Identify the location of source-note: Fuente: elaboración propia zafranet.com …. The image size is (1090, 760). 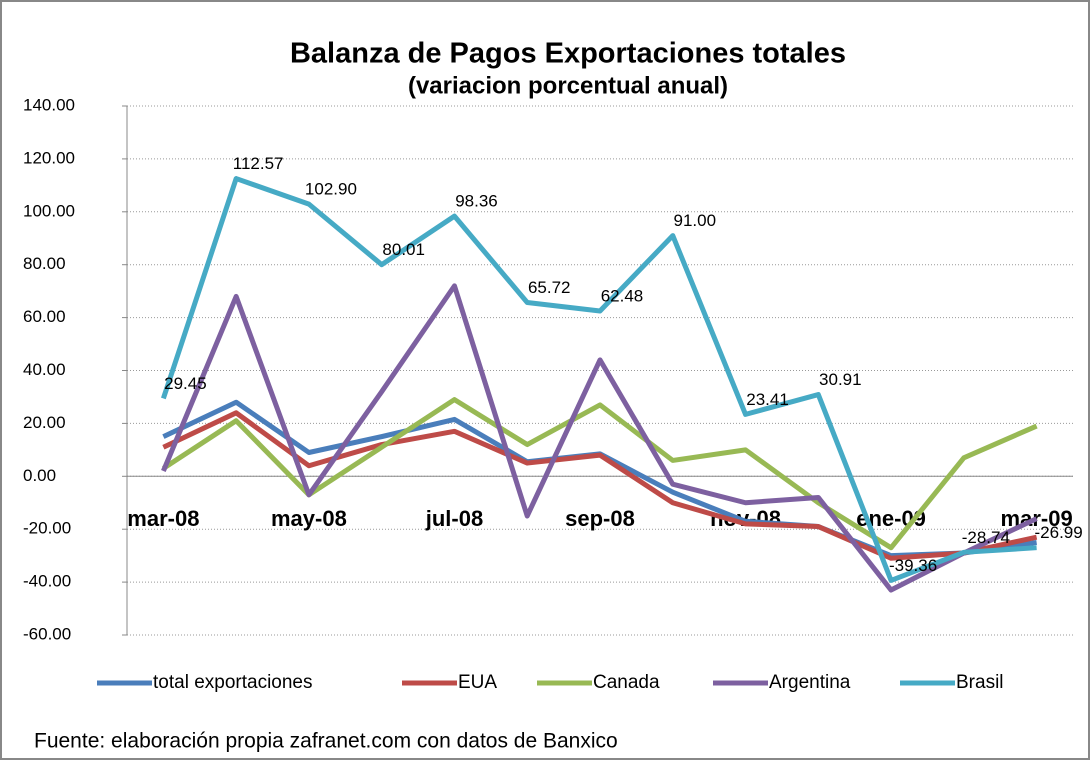
(326, 741).